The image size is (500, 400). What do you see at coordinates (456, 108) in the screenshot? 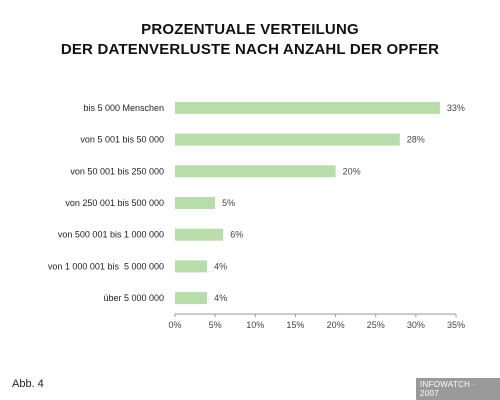
I see `value-label-0: 33%` at bounding box center [456, 108].